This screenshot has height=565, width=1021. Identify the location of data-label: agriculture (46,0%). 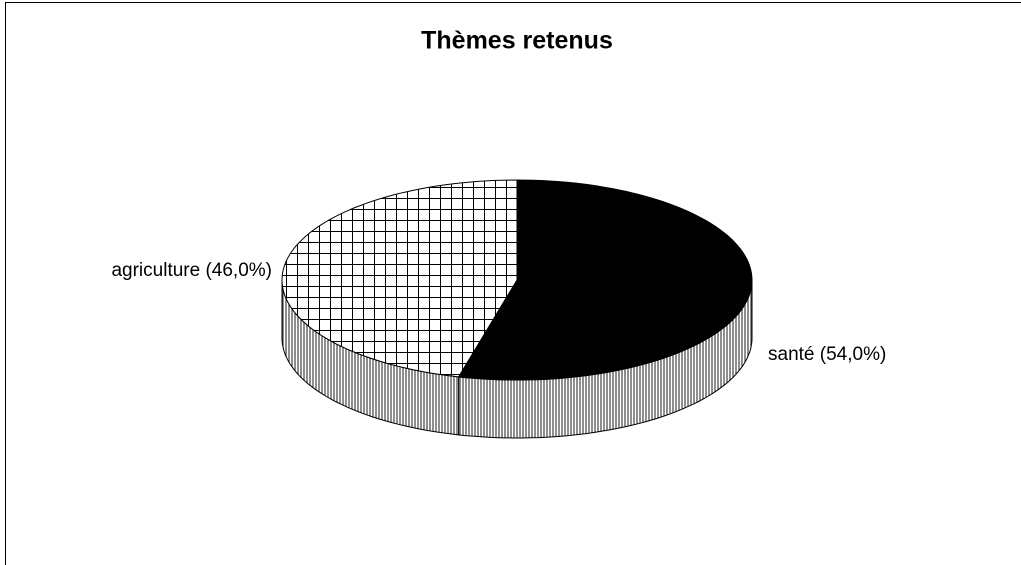
(191, 270).